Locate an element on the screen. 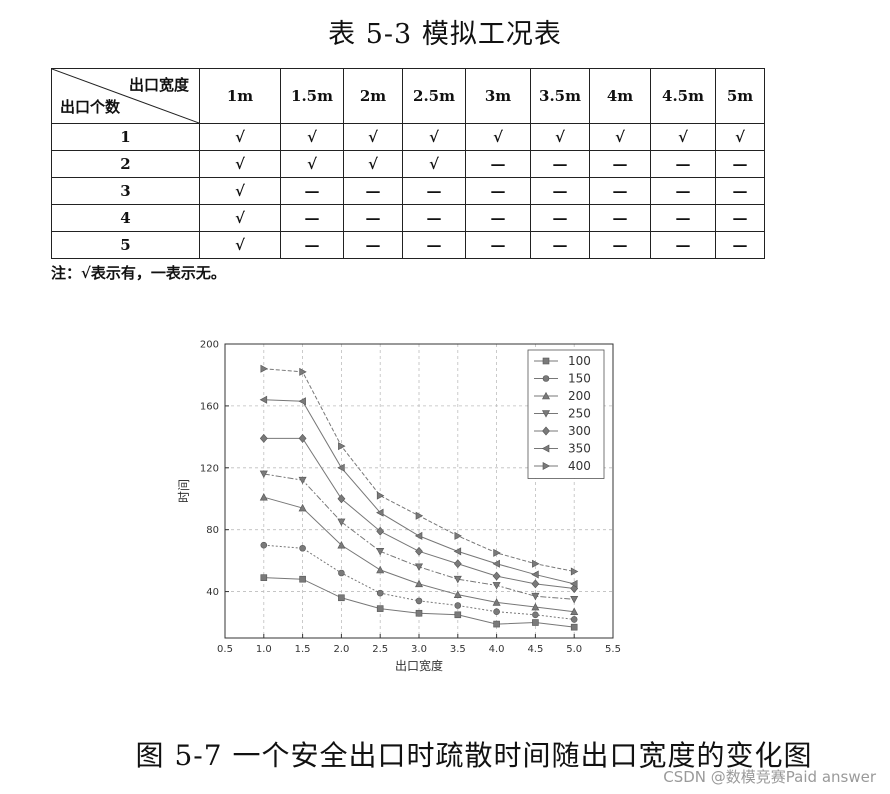  column-header: 2m is located at coordinates (373, 96).